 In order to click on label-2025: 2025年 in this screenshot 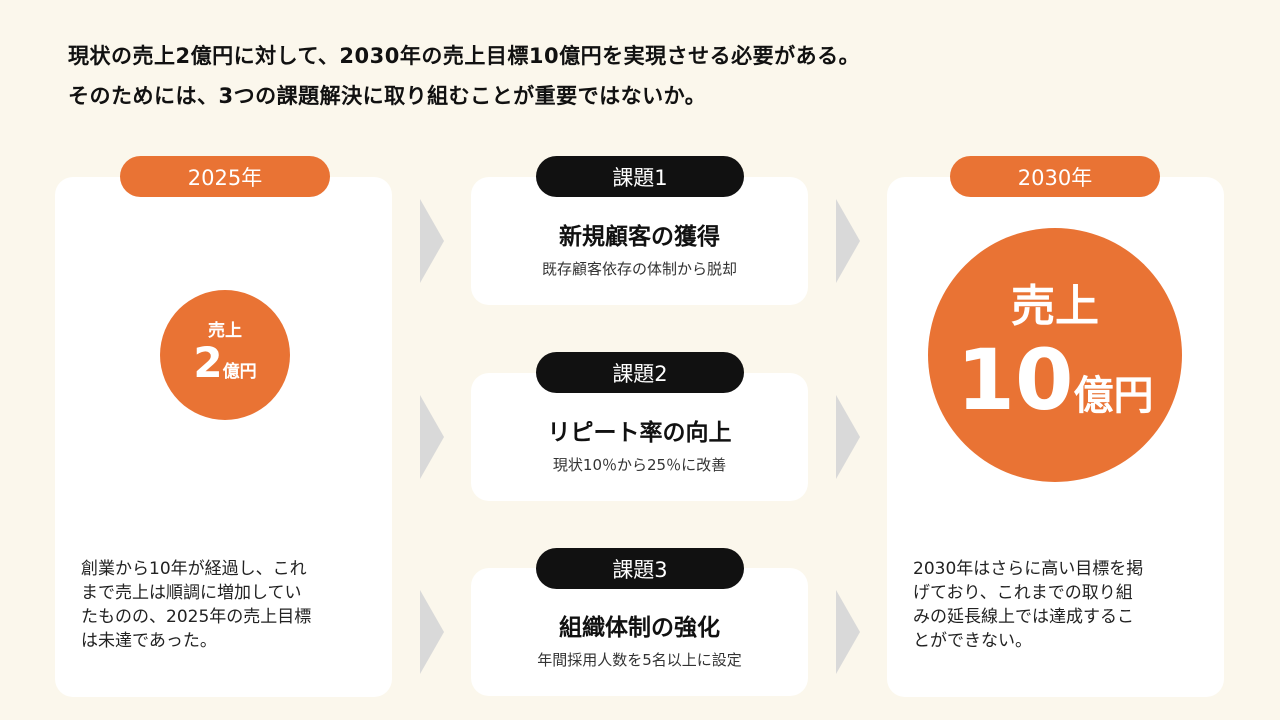, I will do `click(225, 176)`.